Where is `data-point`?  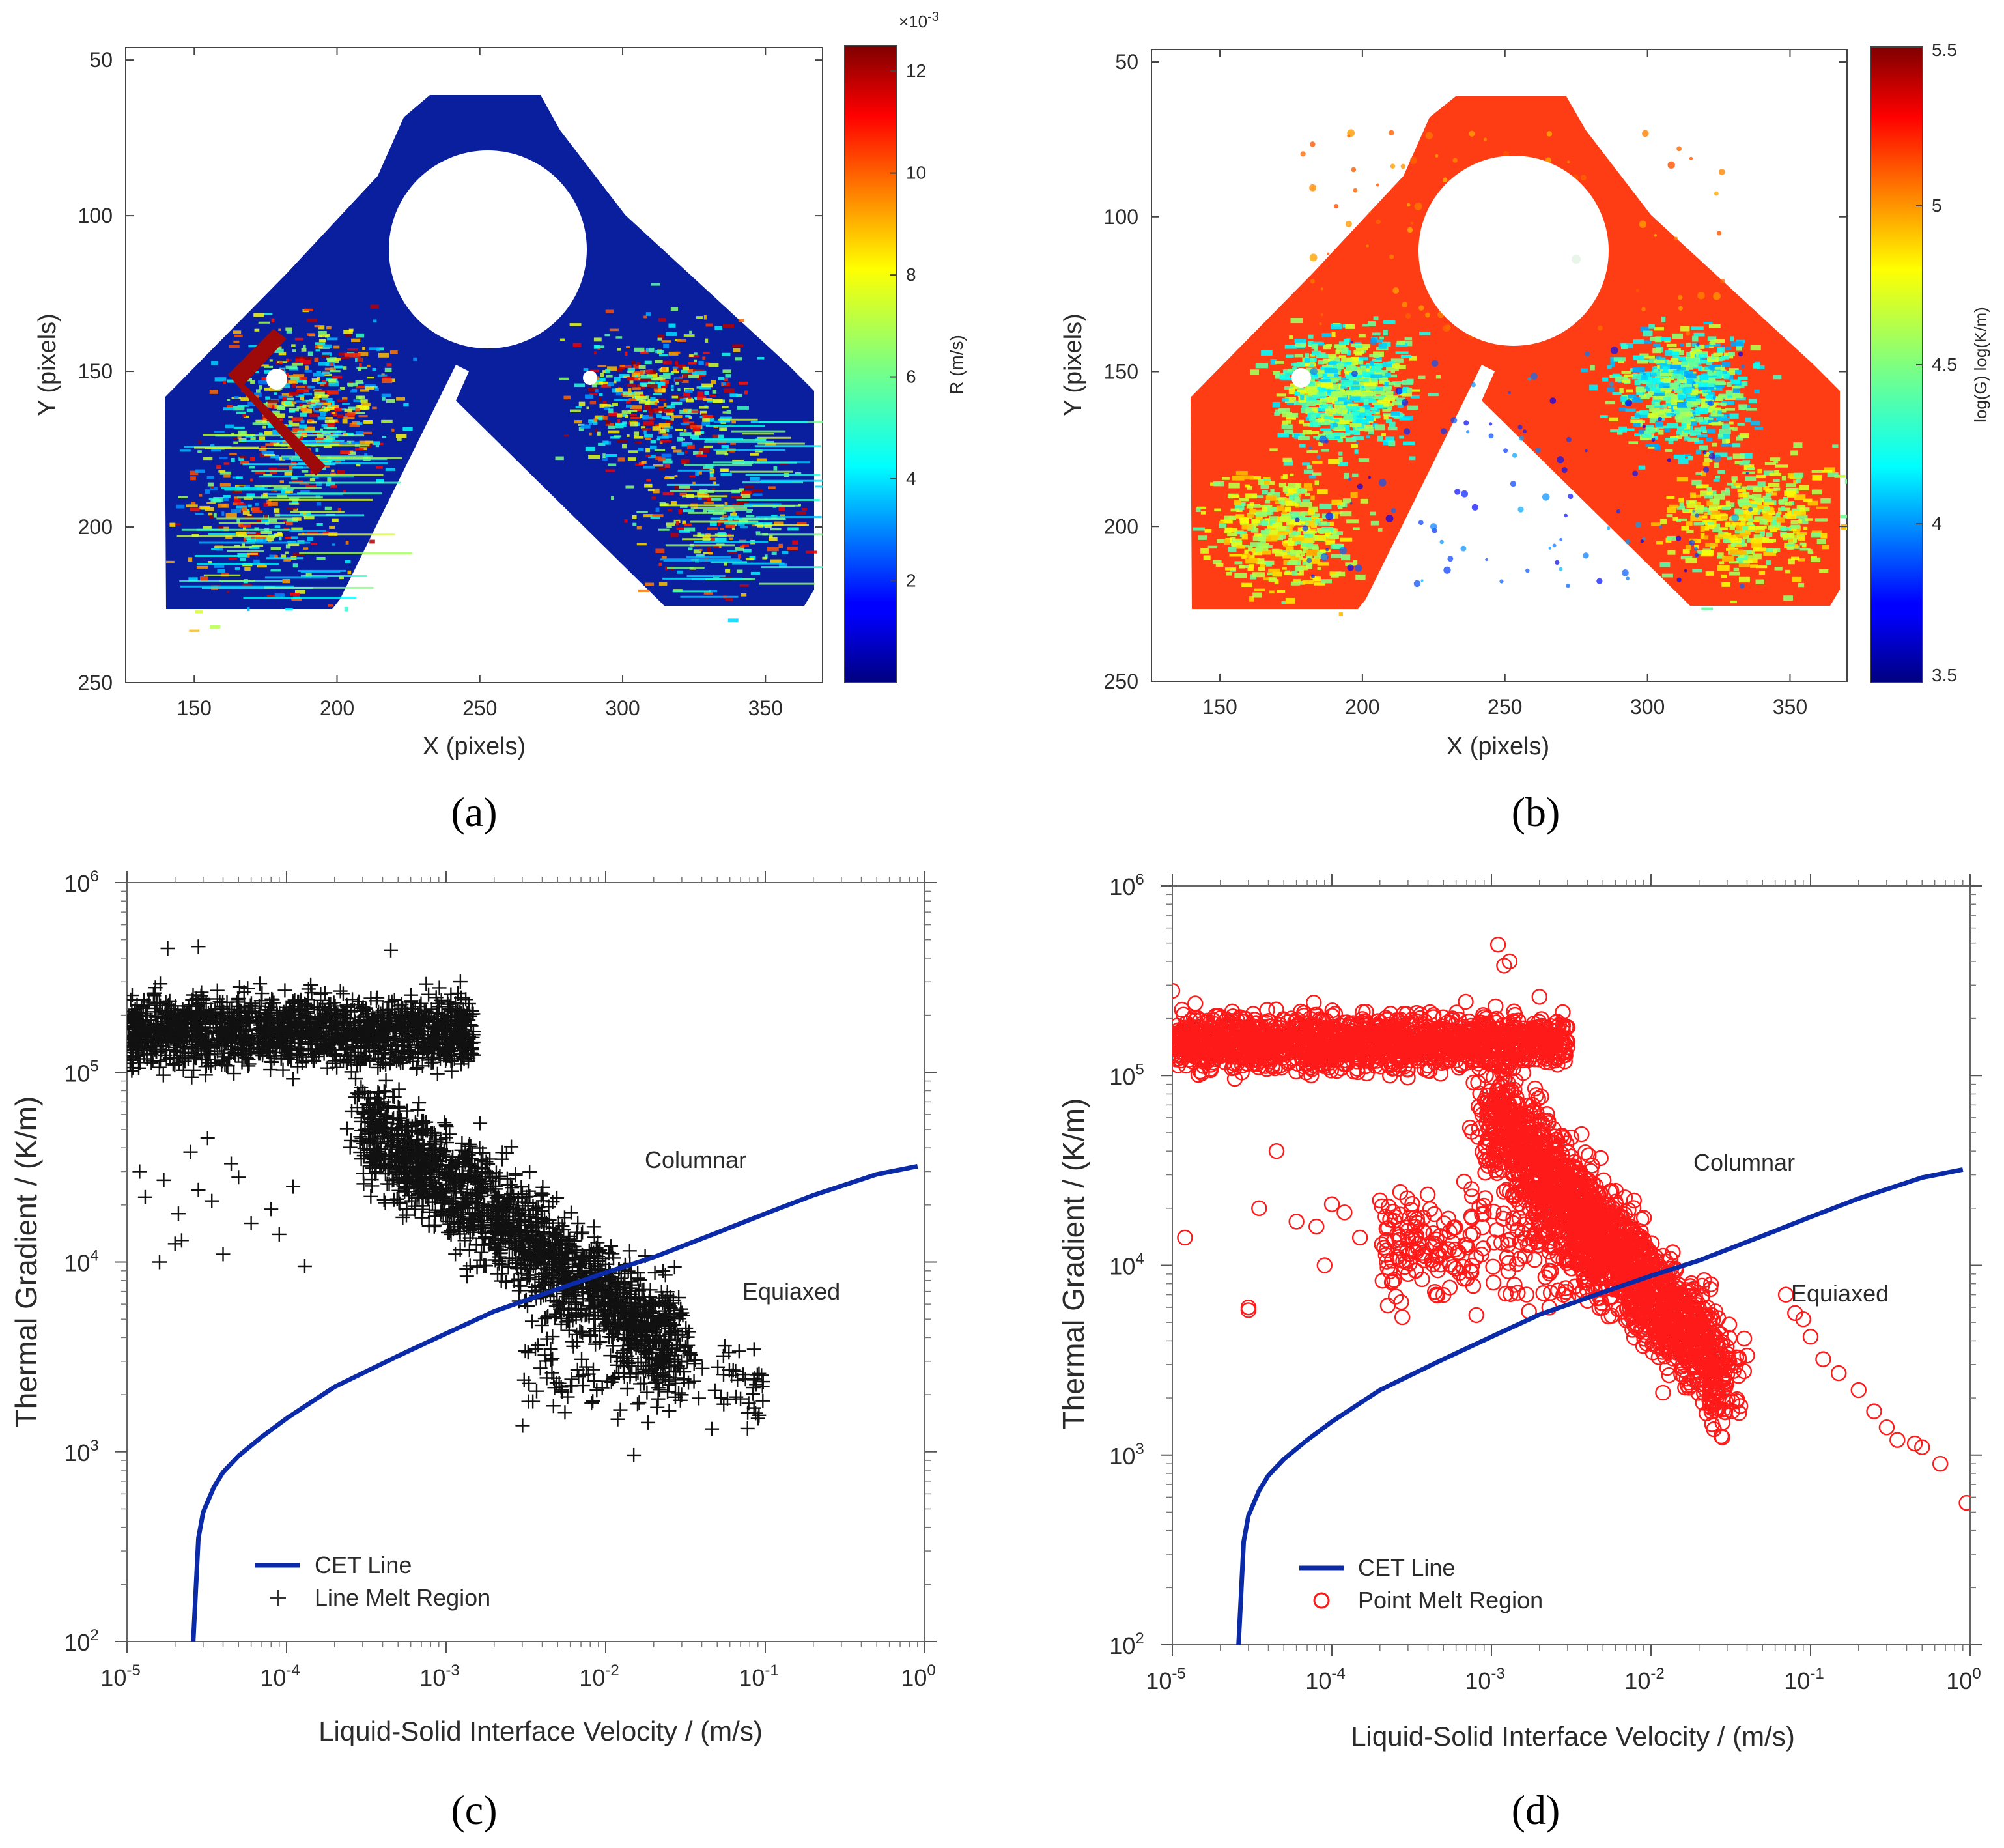
data-point is located at coordinates (270, 1069).